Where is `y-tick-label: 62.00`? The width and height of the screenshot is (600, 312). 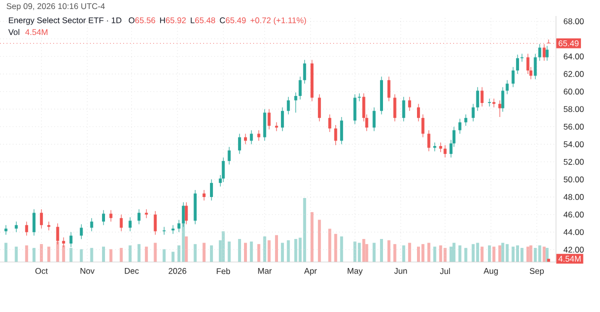
y-tick-label: 62.00 is located at coordinates (574, 74).